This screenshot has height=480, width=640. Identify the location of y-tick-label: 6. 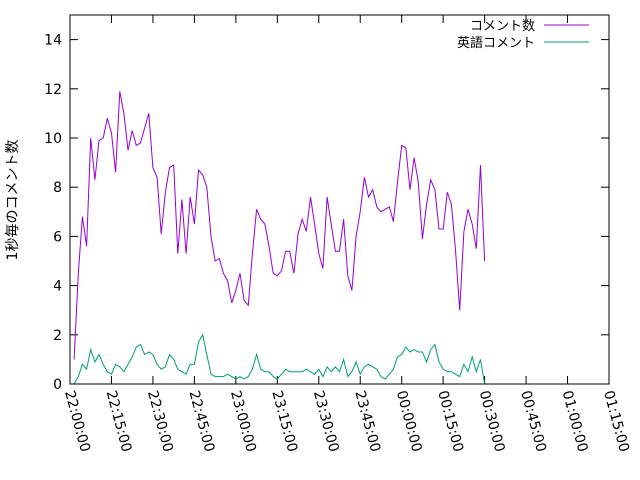
(57, 237).